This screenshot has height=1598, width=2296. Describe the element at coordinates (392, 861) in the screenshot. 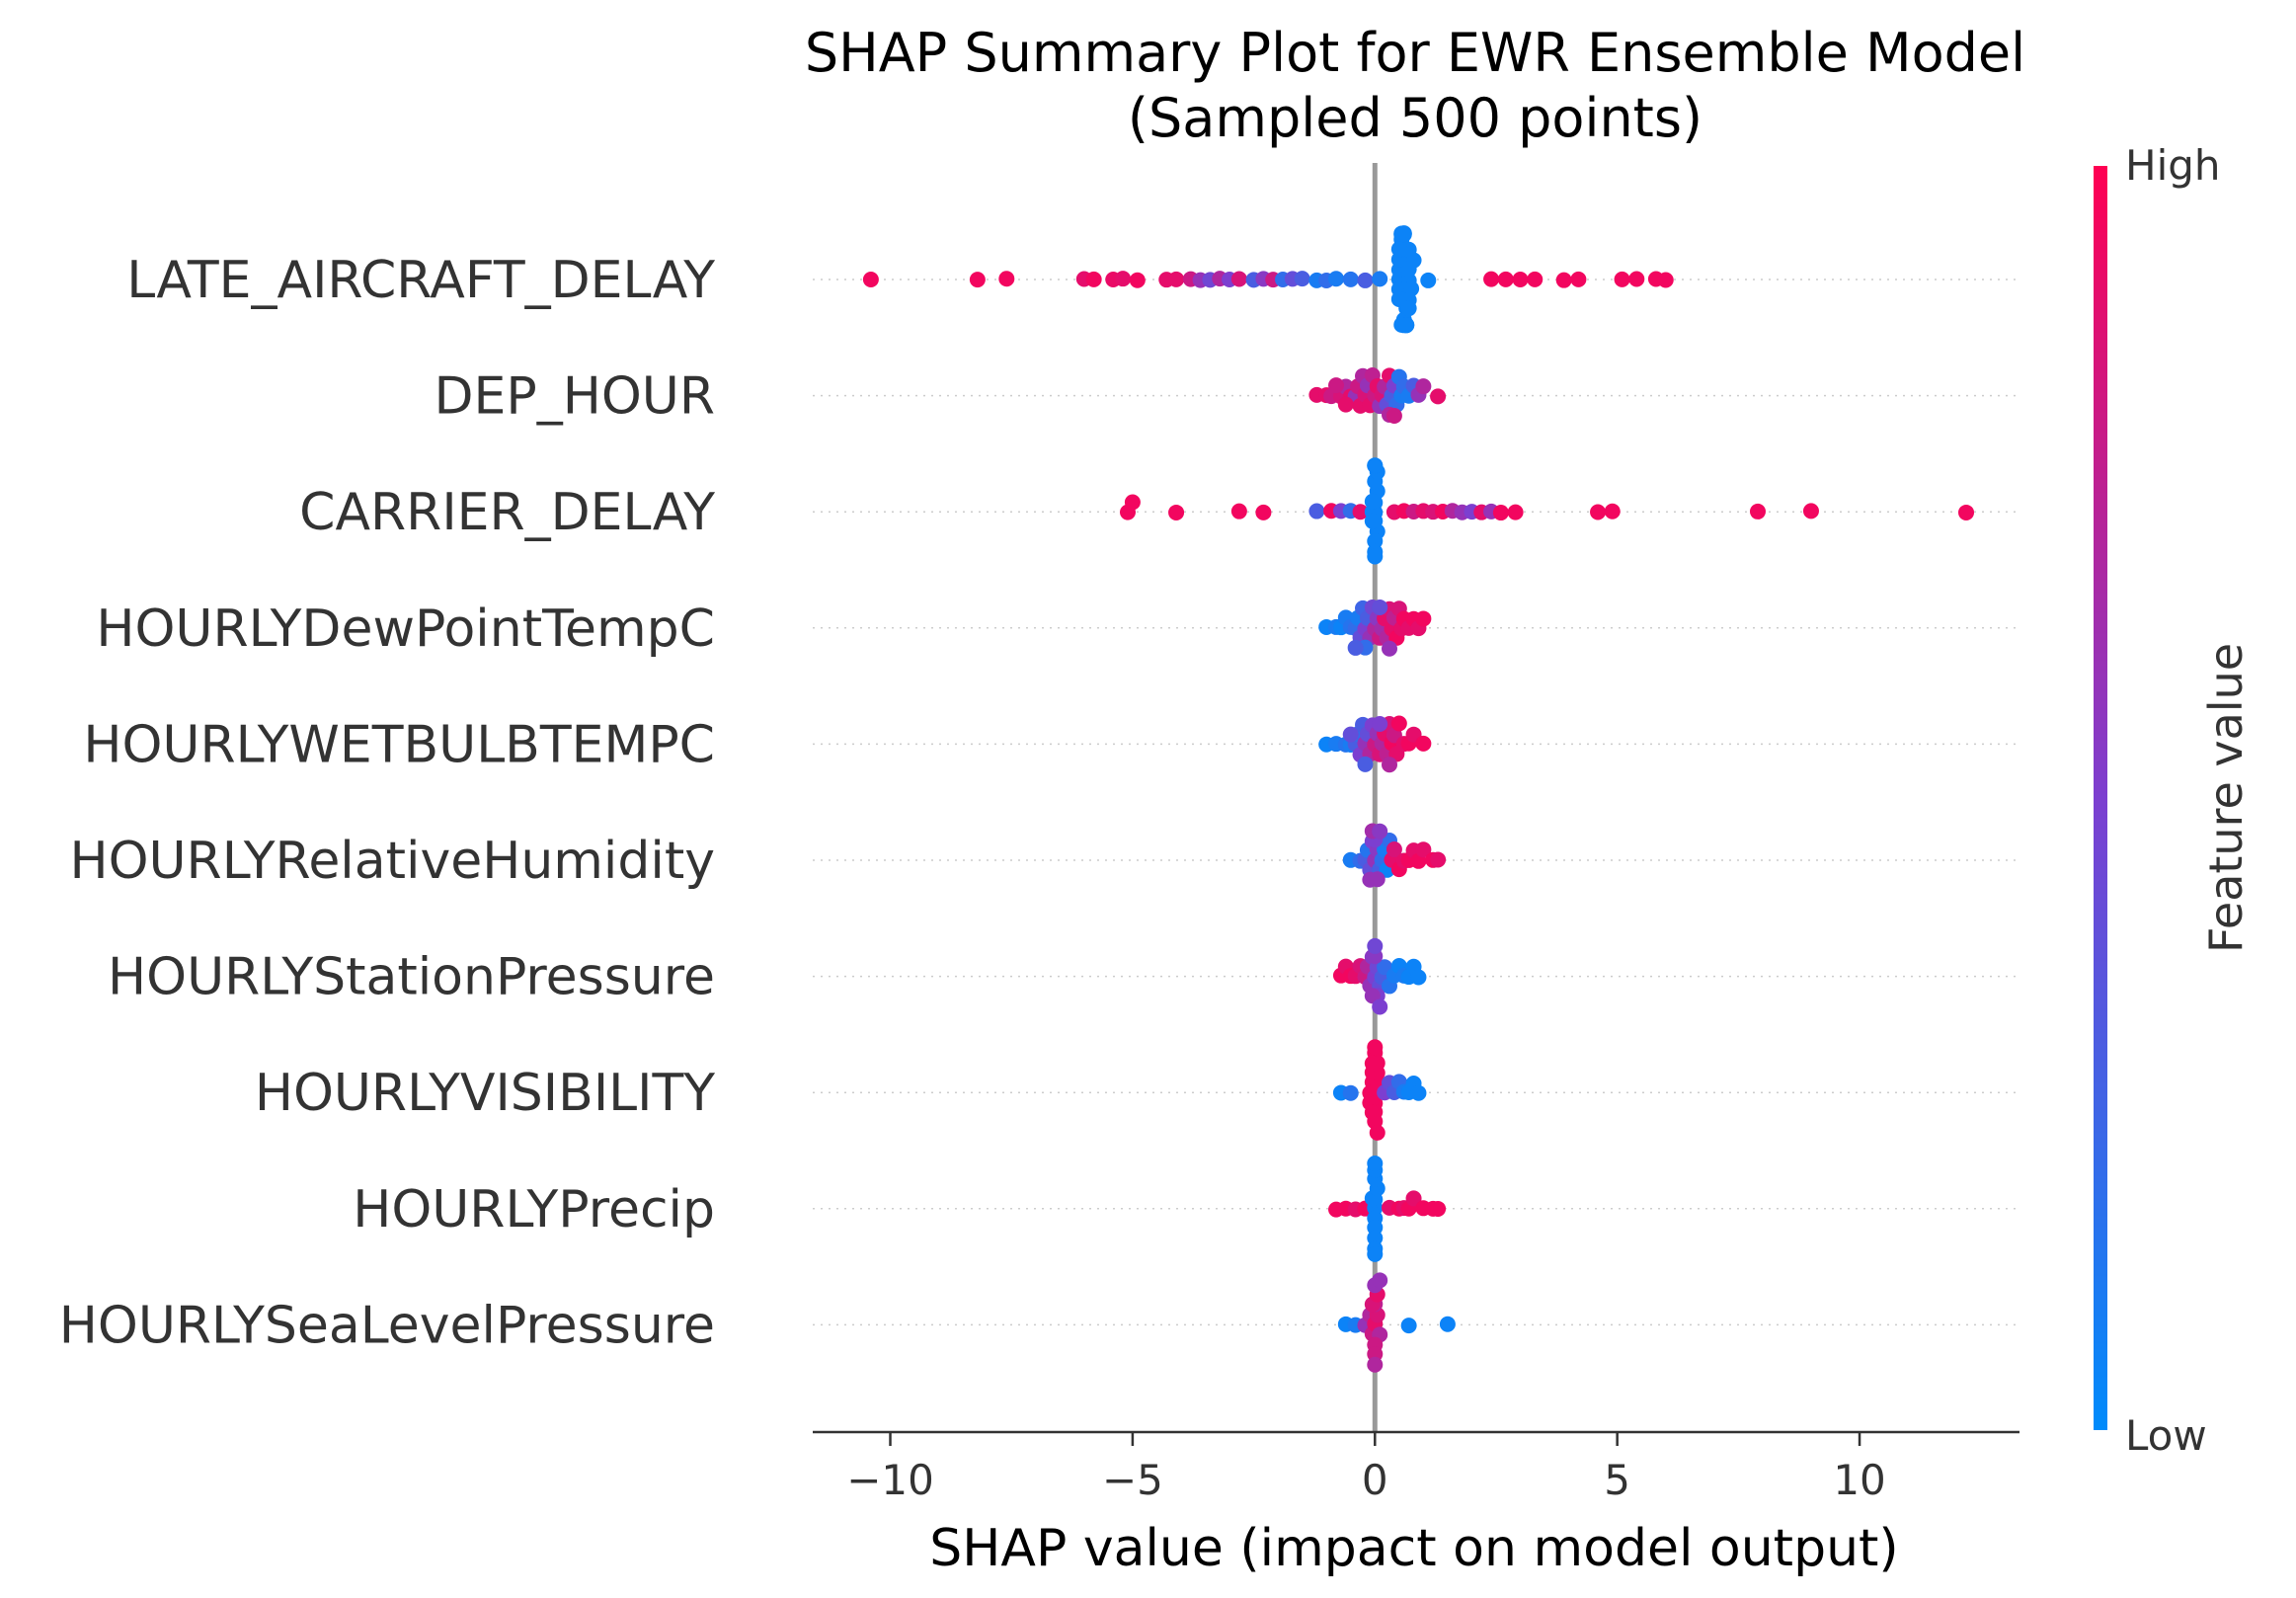

I see `feature-label: HOURLYRelativeHumidity` at that location.